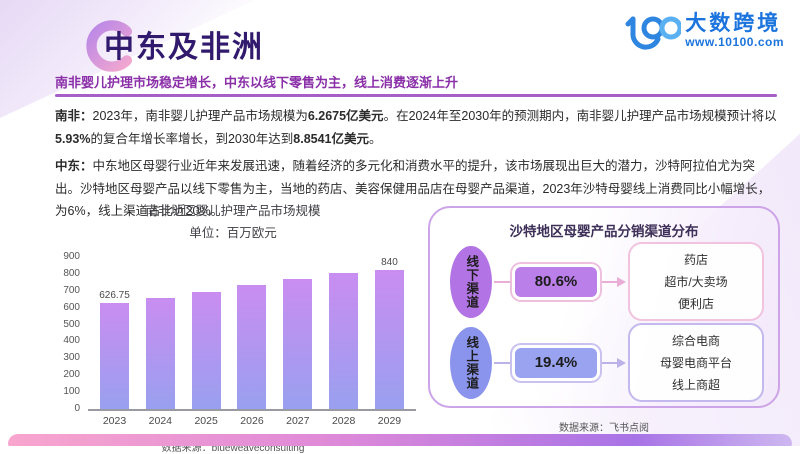 The image size is (800, 454). Describe the element at coordinates (653, 33) in the screenshot. I see `logo-mark-icon` at that location.